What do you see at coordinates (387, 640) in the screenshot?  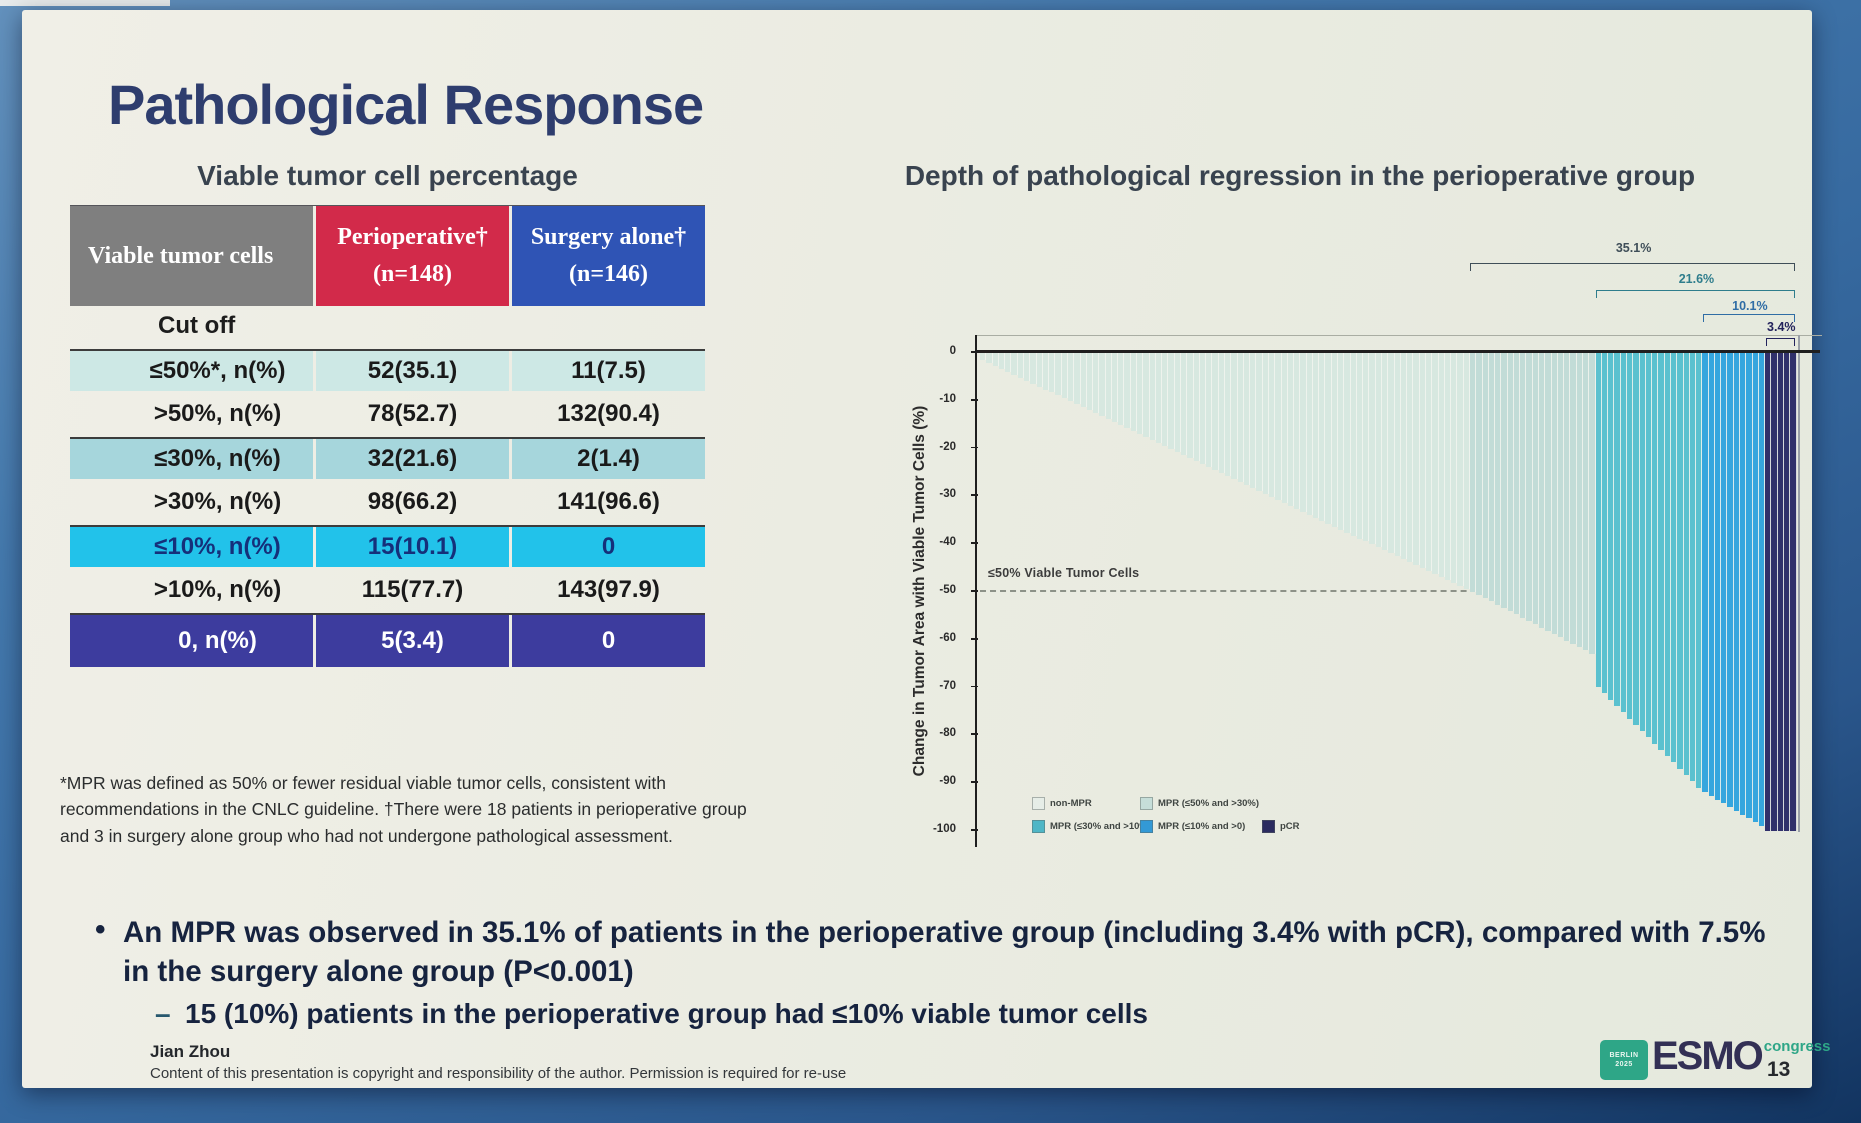 I see `table-row: 0, n(%) 5(3.4) 0` at bounding box center [387, 640].